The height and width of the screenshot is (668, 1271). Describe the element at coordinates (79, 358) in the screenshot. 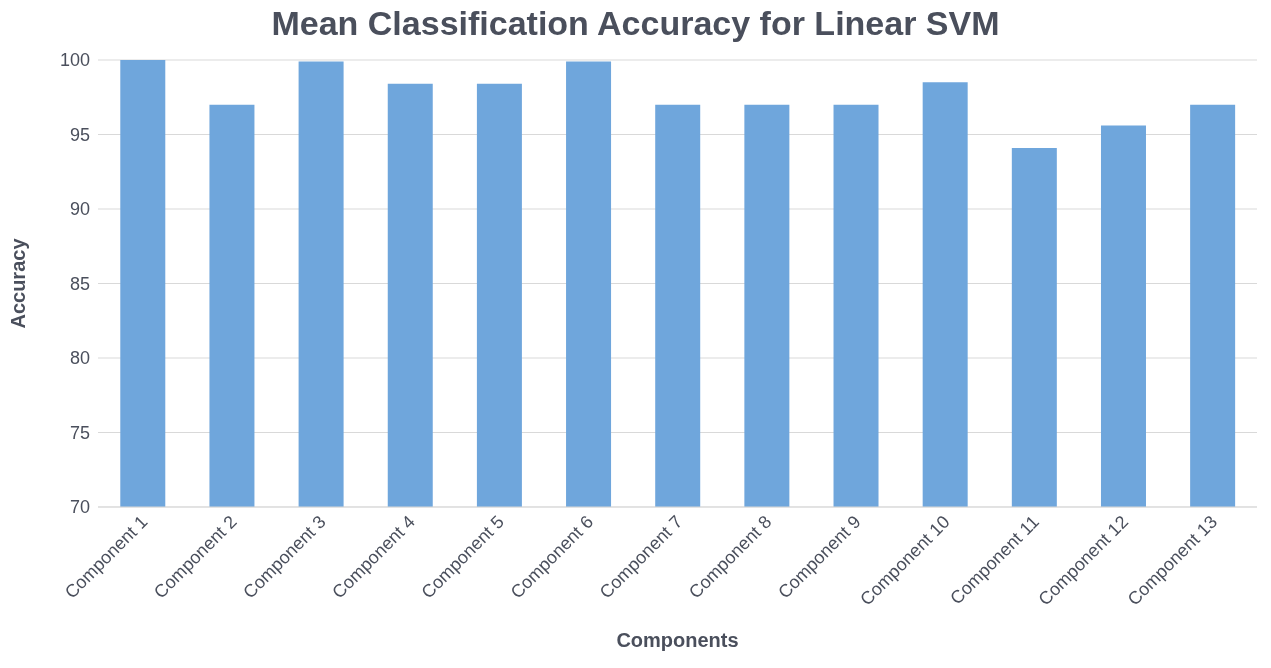

I see `y-tick-label: 80` at that location.